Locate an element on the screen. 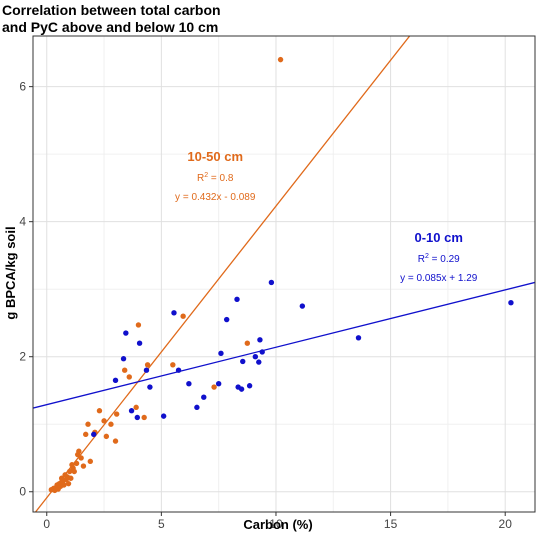  annotation-label: 0-10 cm is located at coordinates (439, 237).